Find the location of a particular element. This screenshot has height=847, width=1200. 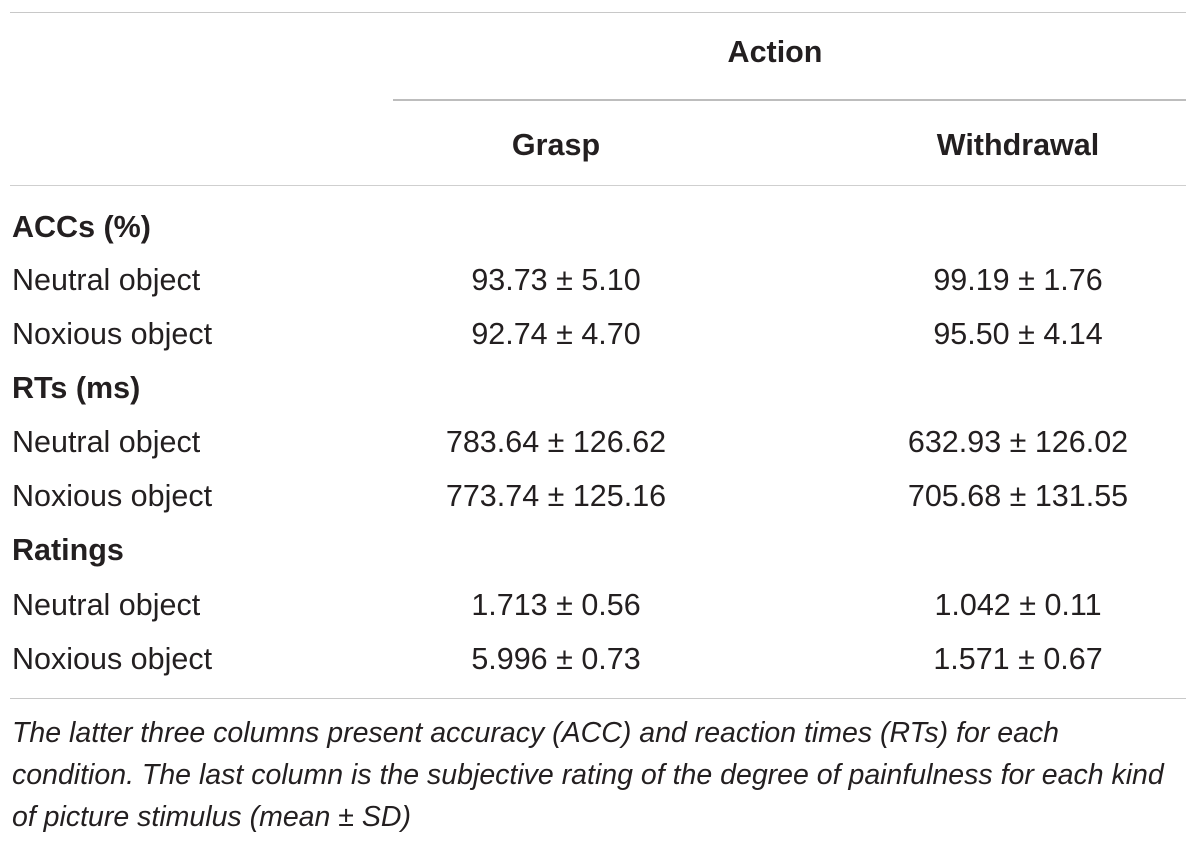

grasp-value: 93.73 ± 5.10 is located at coordinates (556, 280).